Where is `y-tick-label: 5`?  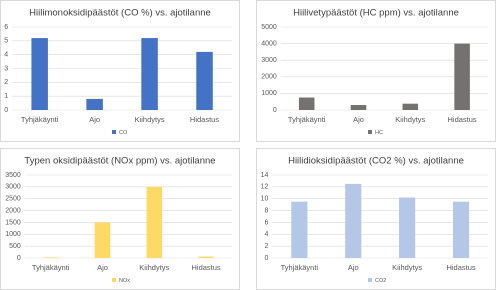
y-tick-label: 5 is located at coordinates (6, 41).